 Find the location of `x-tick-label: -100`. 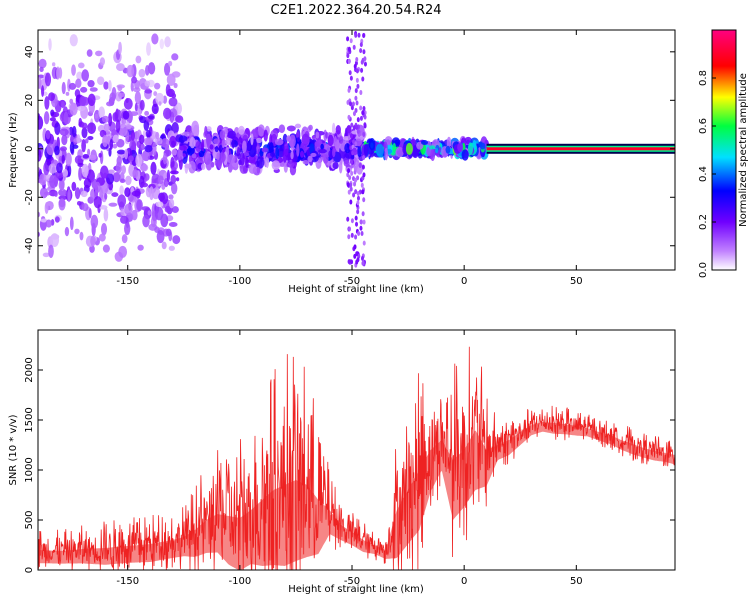

x-tick-label: -100 is located at coordinates (240, 581).